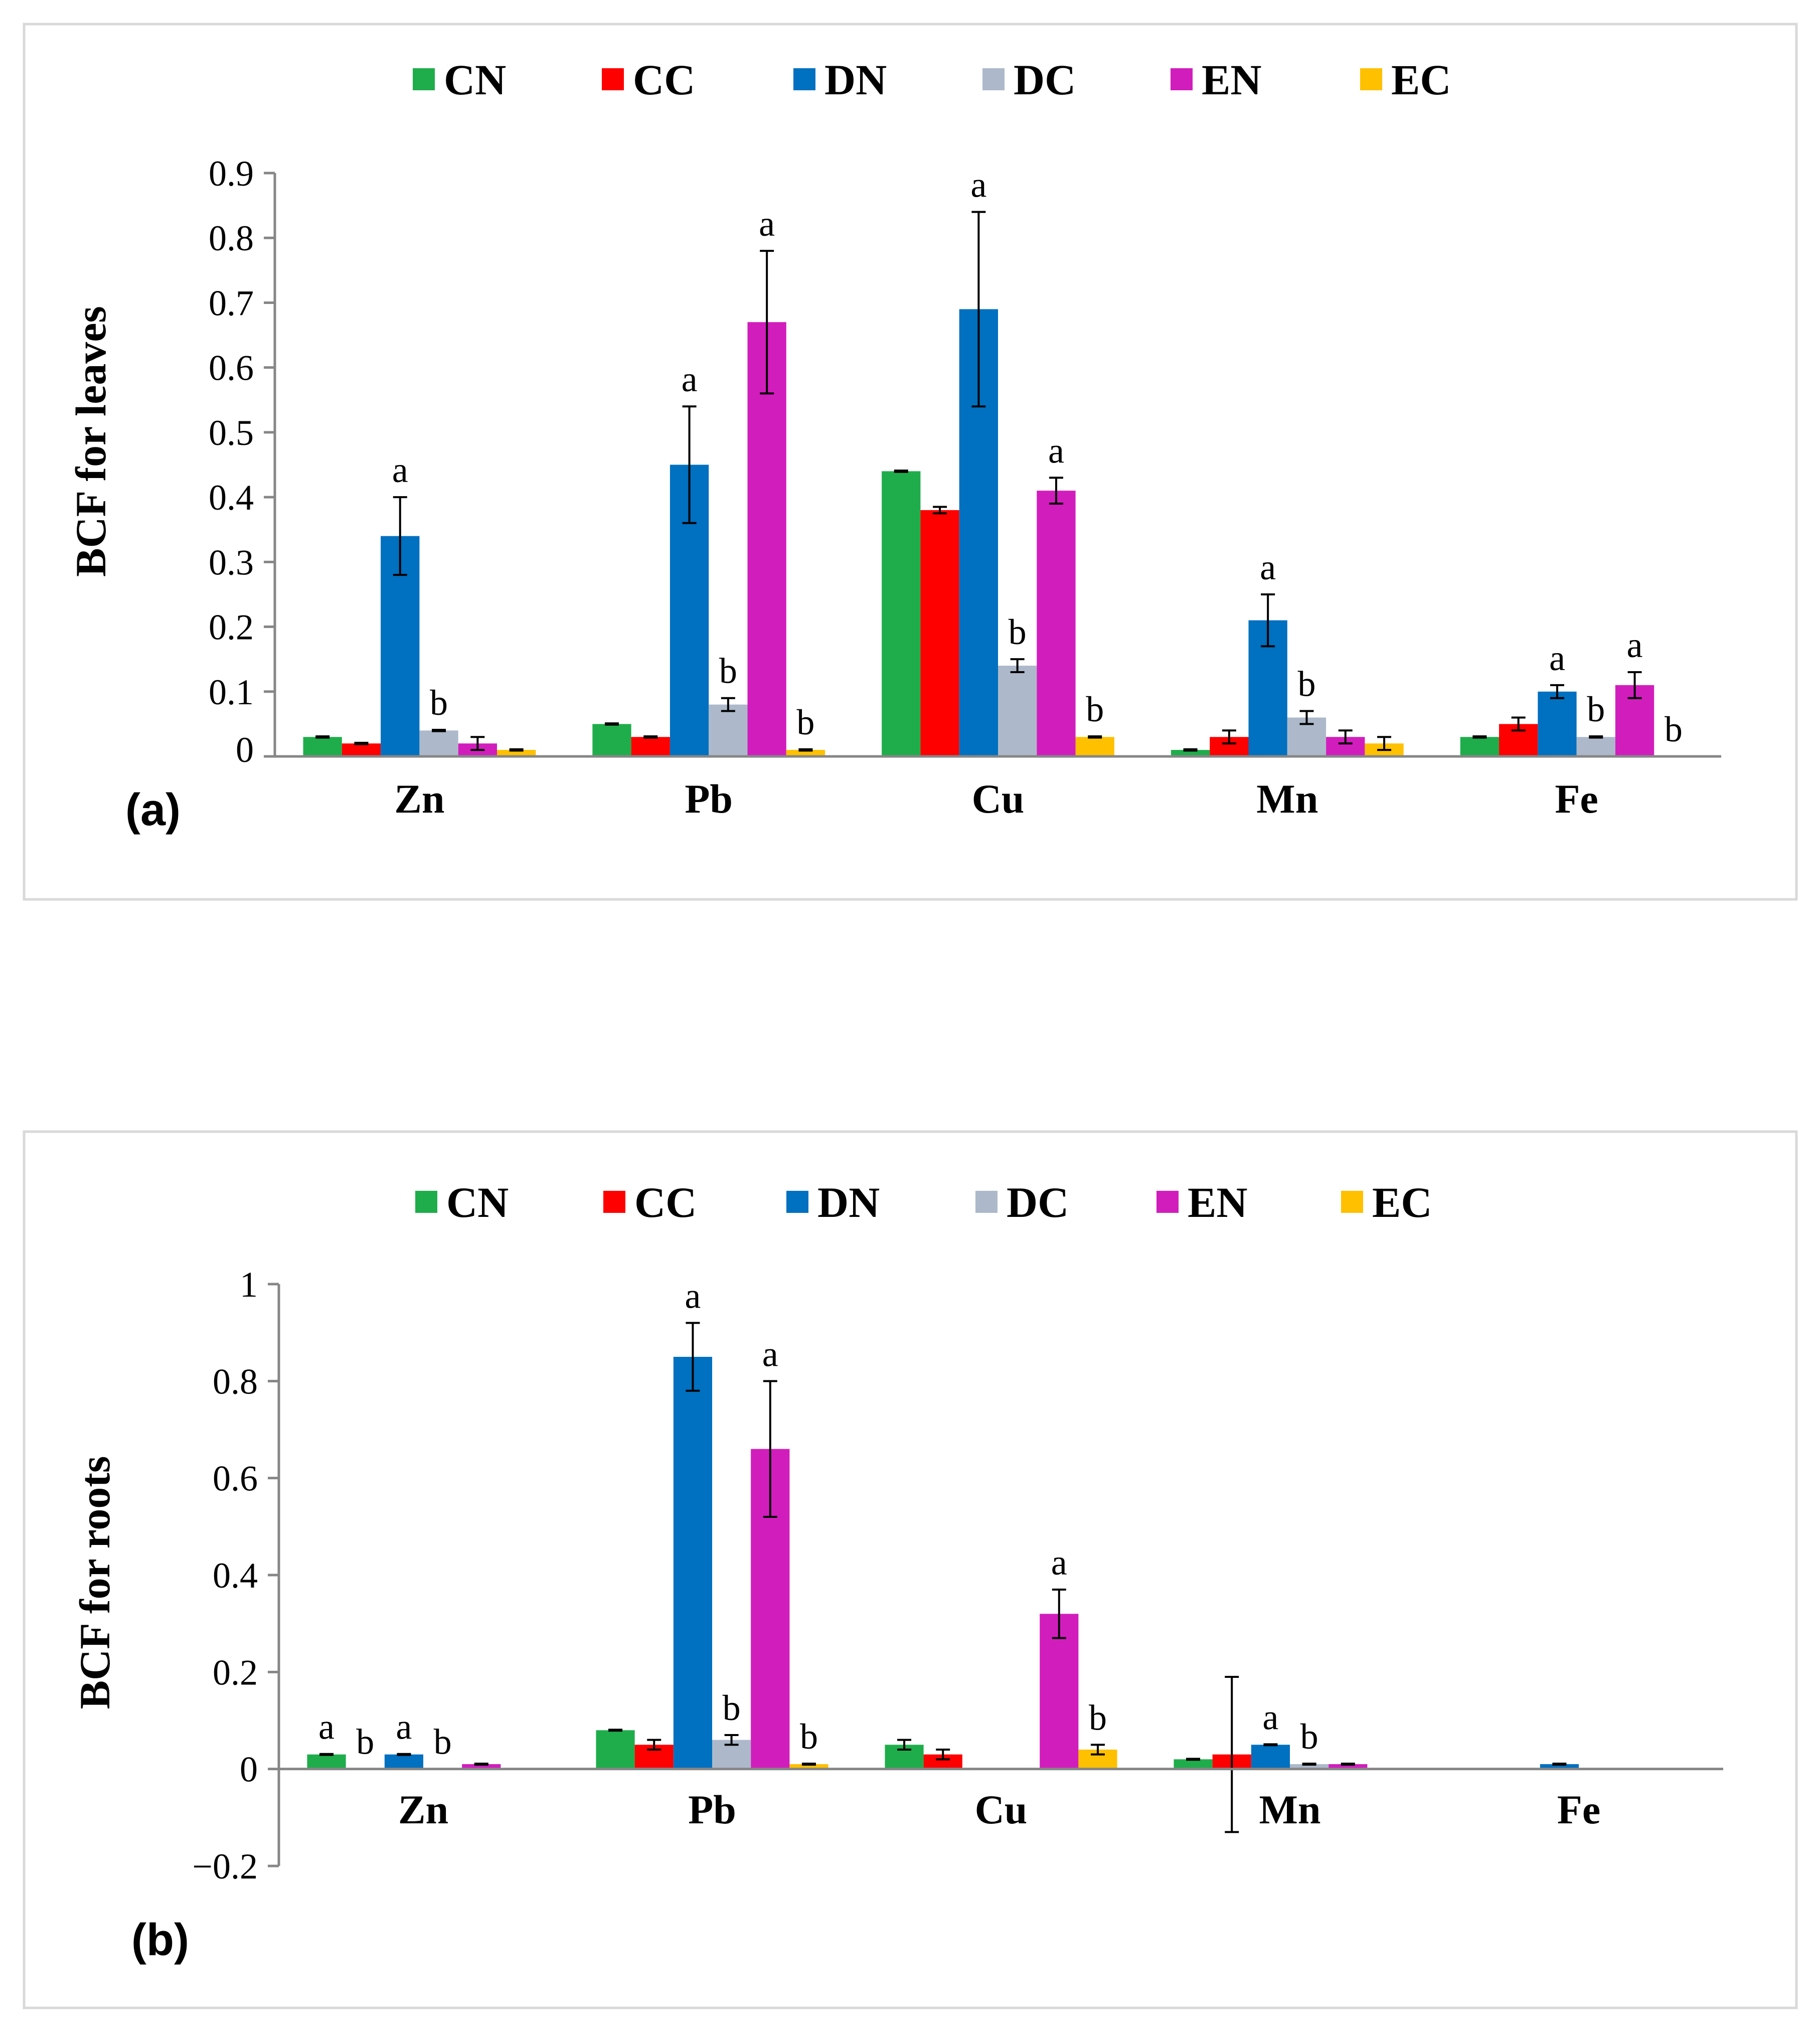  I want to click on letter-pb-dc: b, so click(732, 1708).